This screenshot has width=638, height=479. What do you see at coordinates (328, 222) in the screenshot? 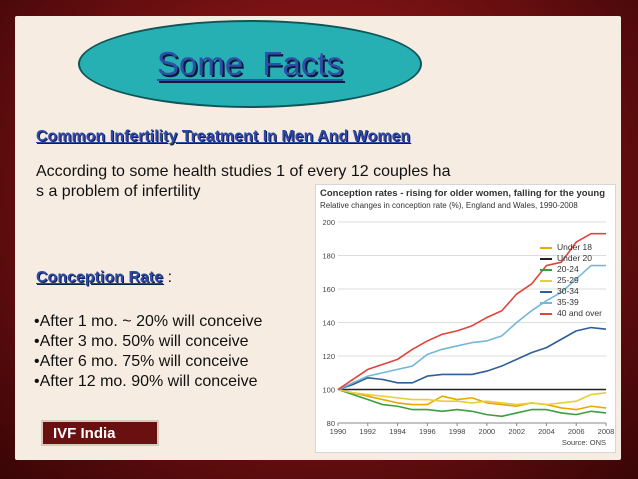
I see `y-tick-label: 200` at bounding box center [328, 222].